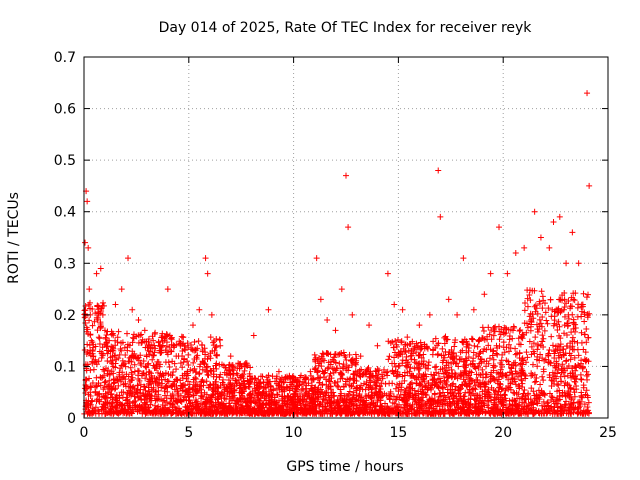 The height and width of the screenshot is (480, 640). Describe the element at coordinates (65, 316) in the screenshot. I see `y-tick-label: 0.2` at that location.